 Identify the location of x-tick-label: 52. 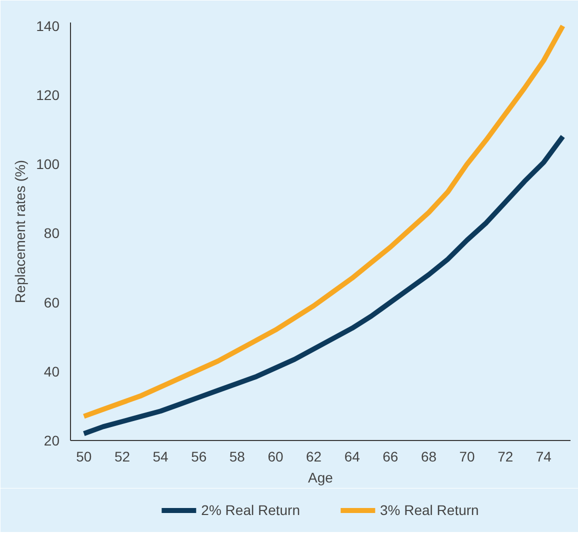
(122, 456).